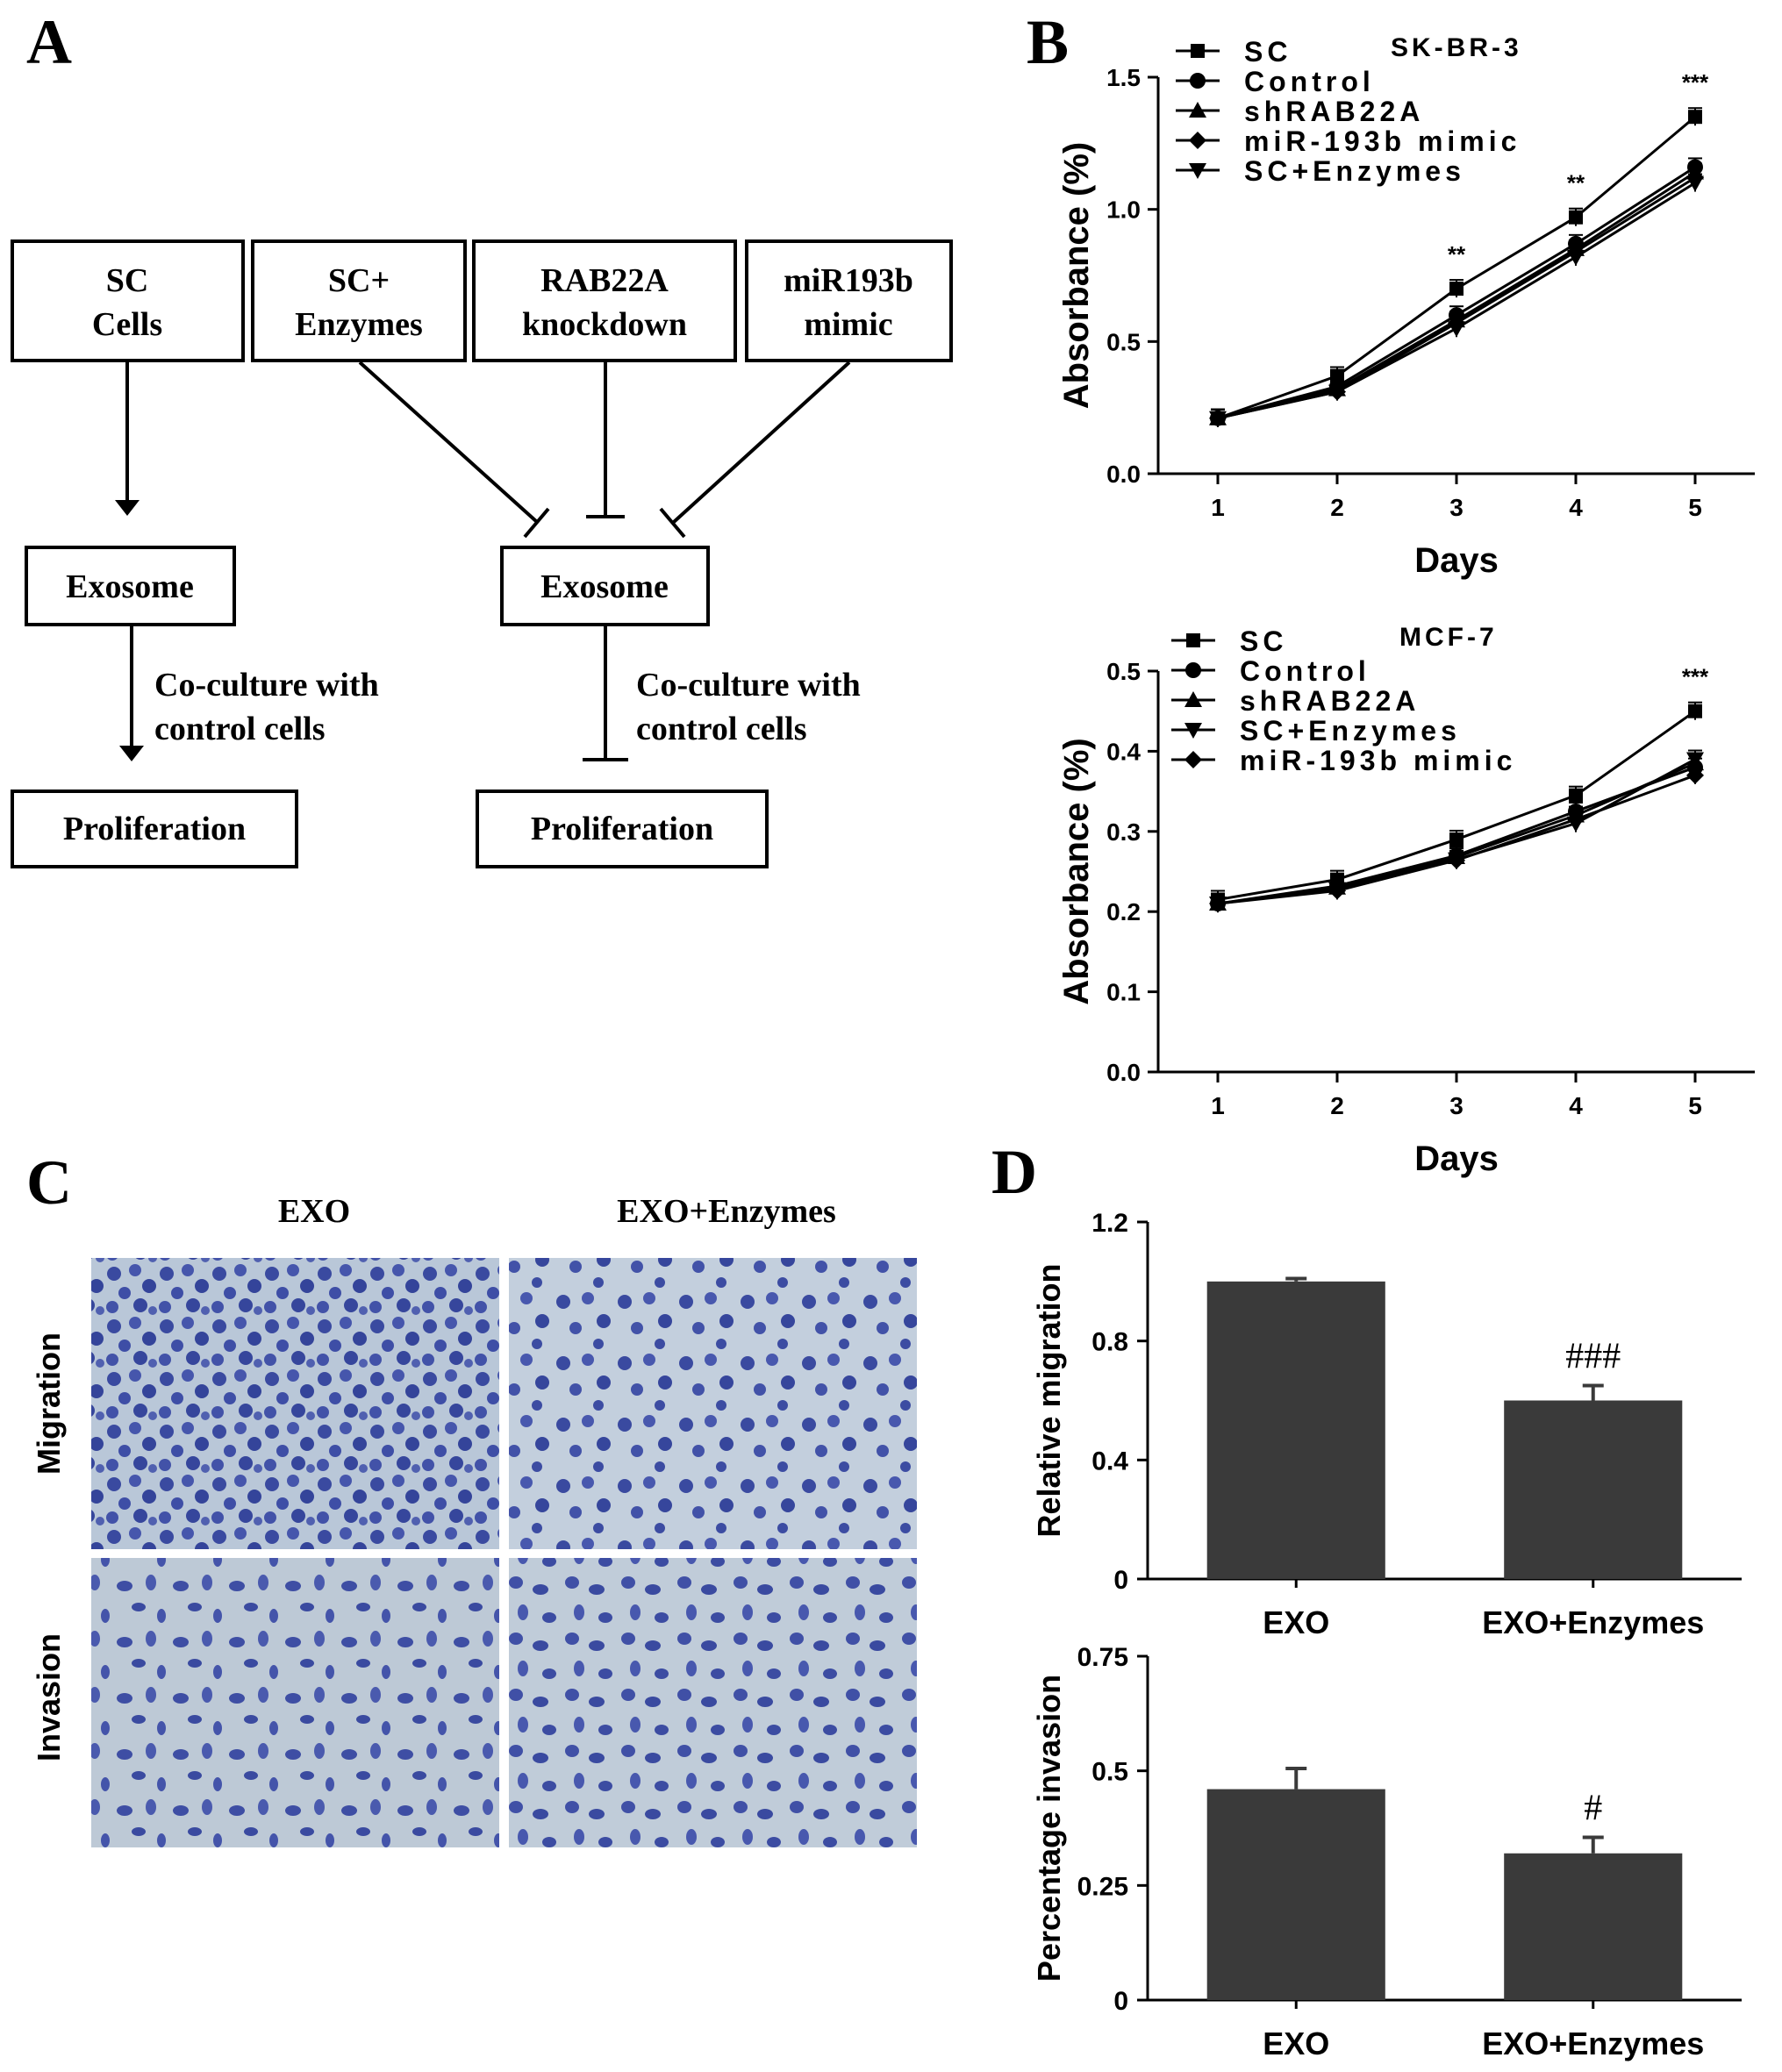 The height and width of the screenshot is (2072, 1782). I want to click on row-title-invasion: Invasion, so click(49, 1697).